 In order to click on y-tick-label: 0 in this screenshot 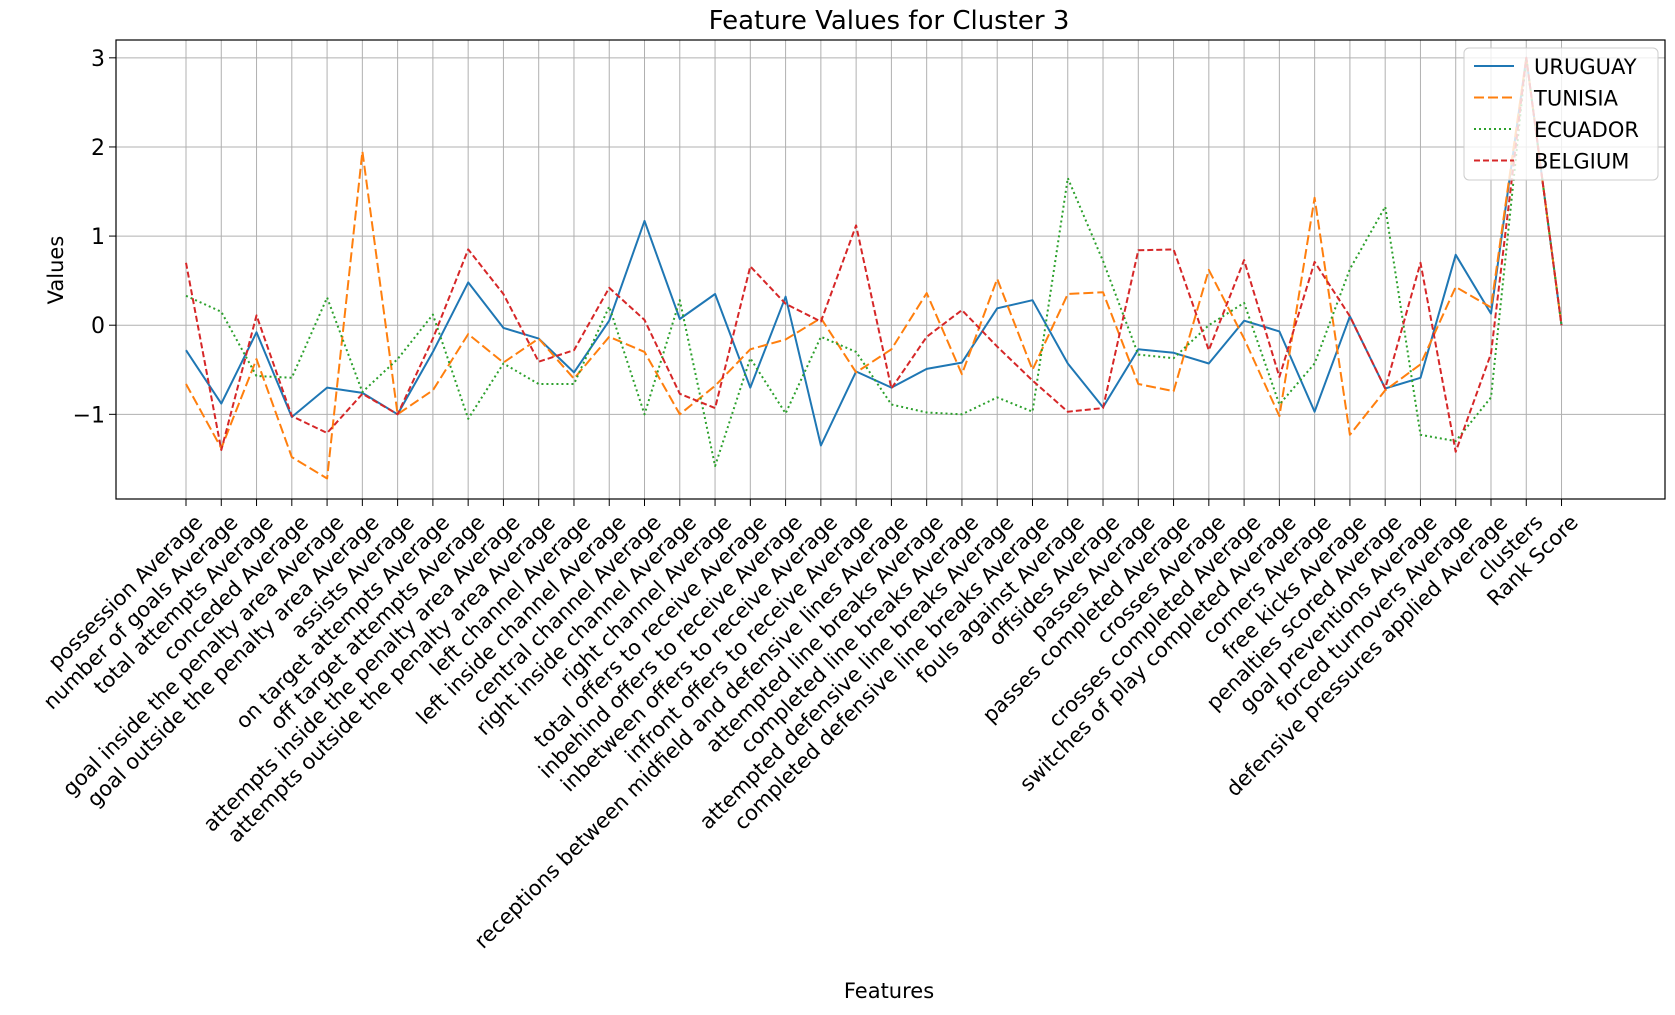, I will do `click(98, 326)`.